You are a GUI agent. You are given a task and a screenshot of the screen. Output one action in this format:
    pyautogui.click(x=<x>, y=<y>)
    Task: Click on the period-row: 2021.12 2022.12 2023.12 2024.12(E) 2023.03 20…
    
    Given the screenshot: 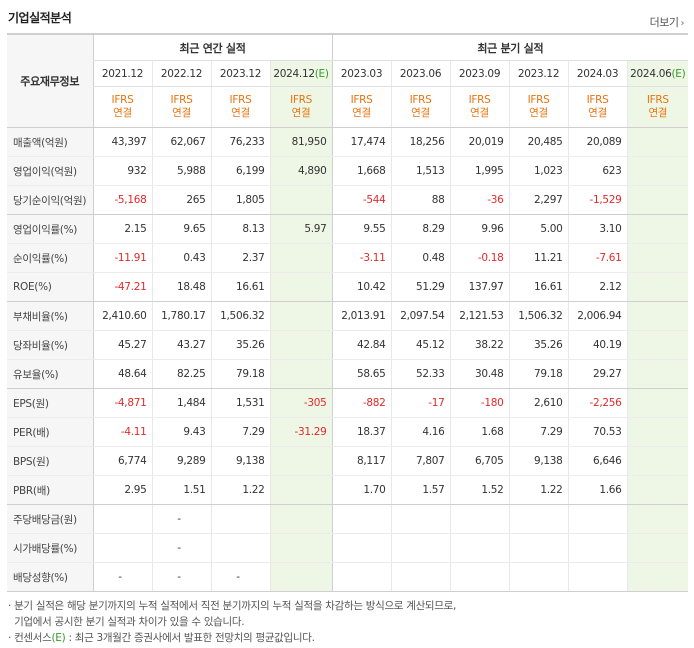 What is the action you would take?
    pyautogui.click(x=348, y=73)
    